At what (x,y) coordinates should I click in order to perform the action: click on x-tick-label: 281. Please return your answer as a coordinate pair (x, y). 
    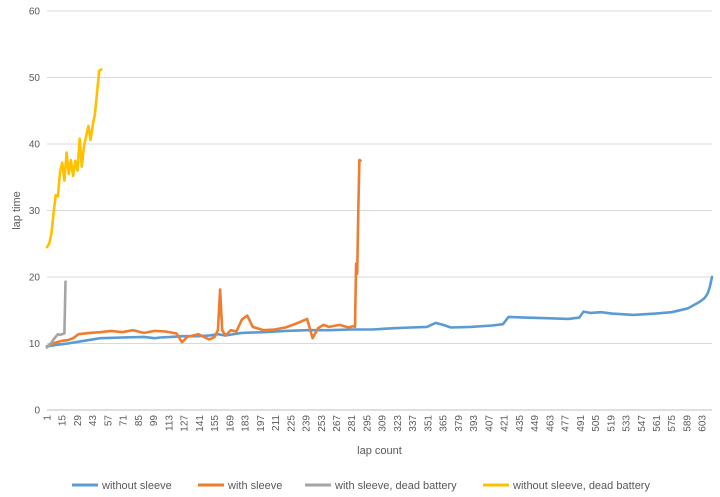
    Looking at the image, I should click on (352, 423).